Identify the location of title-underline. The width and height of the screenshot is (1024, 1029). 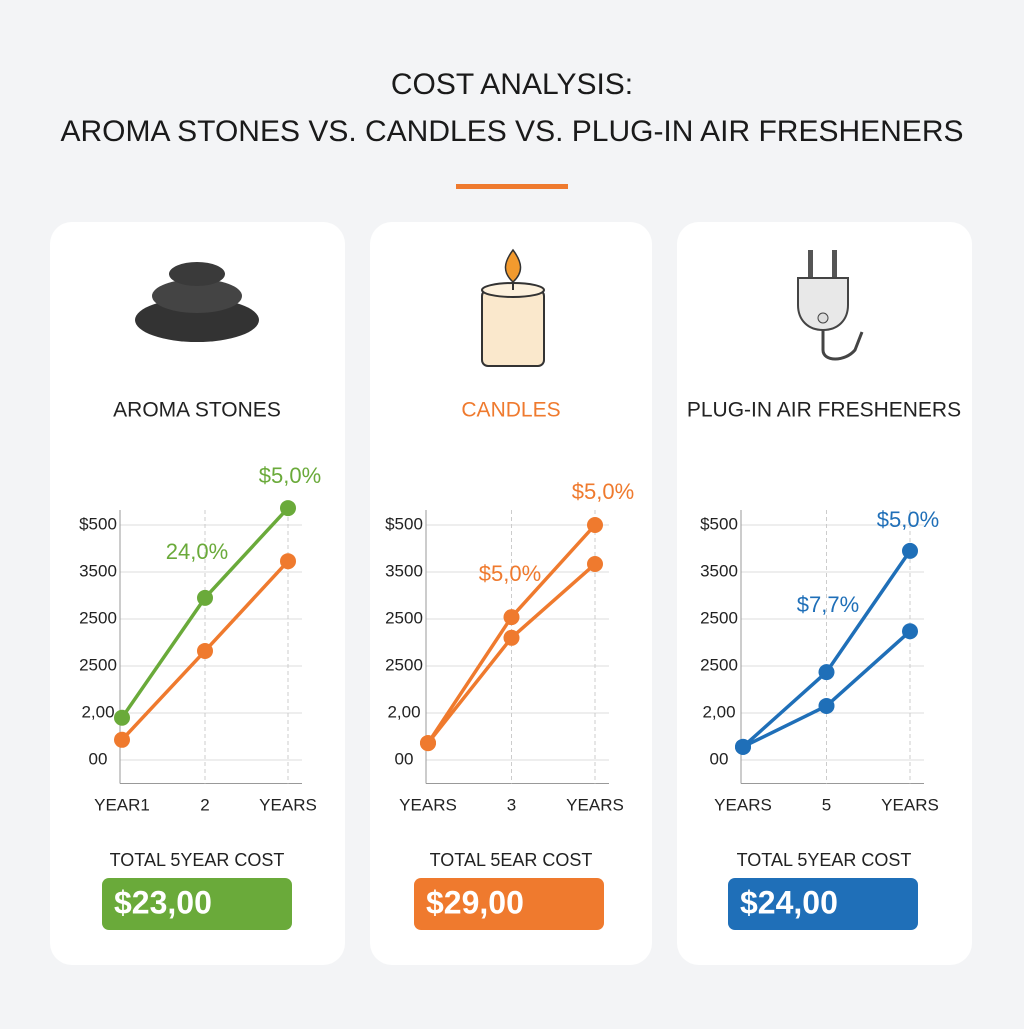
(512, 186).